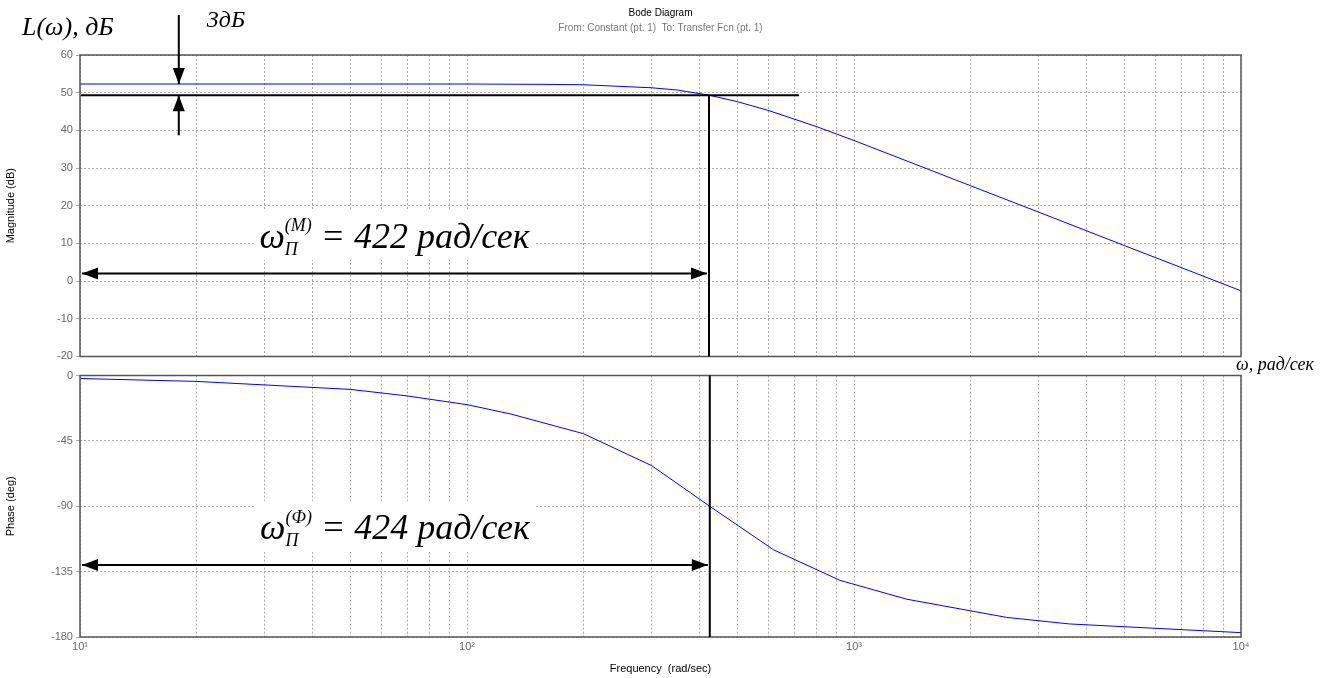 The height and width of the screenshot is (678, 1330). What do you see at coordinates (225, 19) in the screenshot?
I see `annotation: 3дБ` at bounding box center [225, 19].